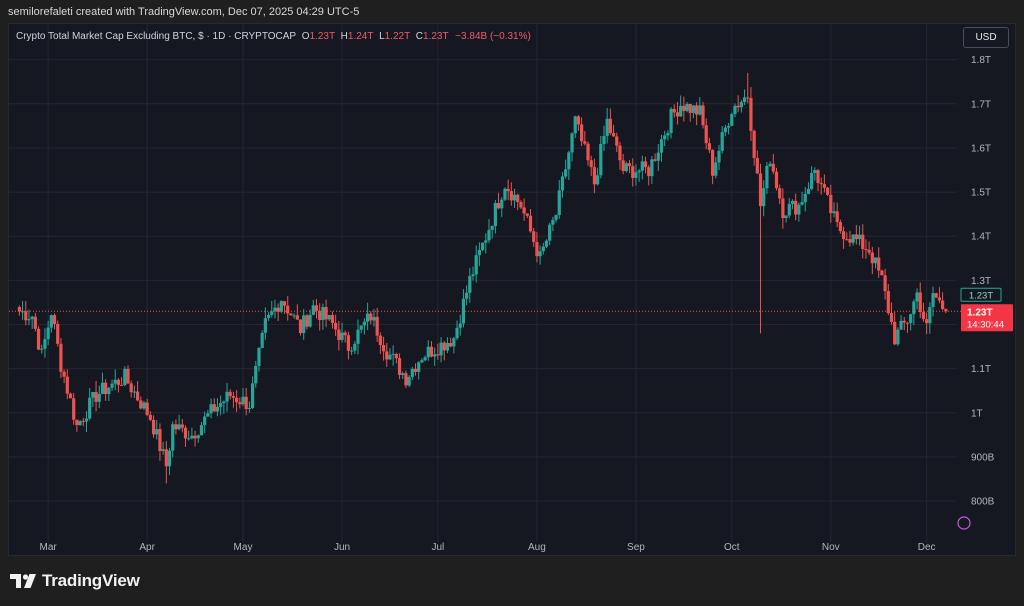  Describe the element at coordinates (977, 413) in the screenshot. I see `y-tick-label: 1T` at that location.